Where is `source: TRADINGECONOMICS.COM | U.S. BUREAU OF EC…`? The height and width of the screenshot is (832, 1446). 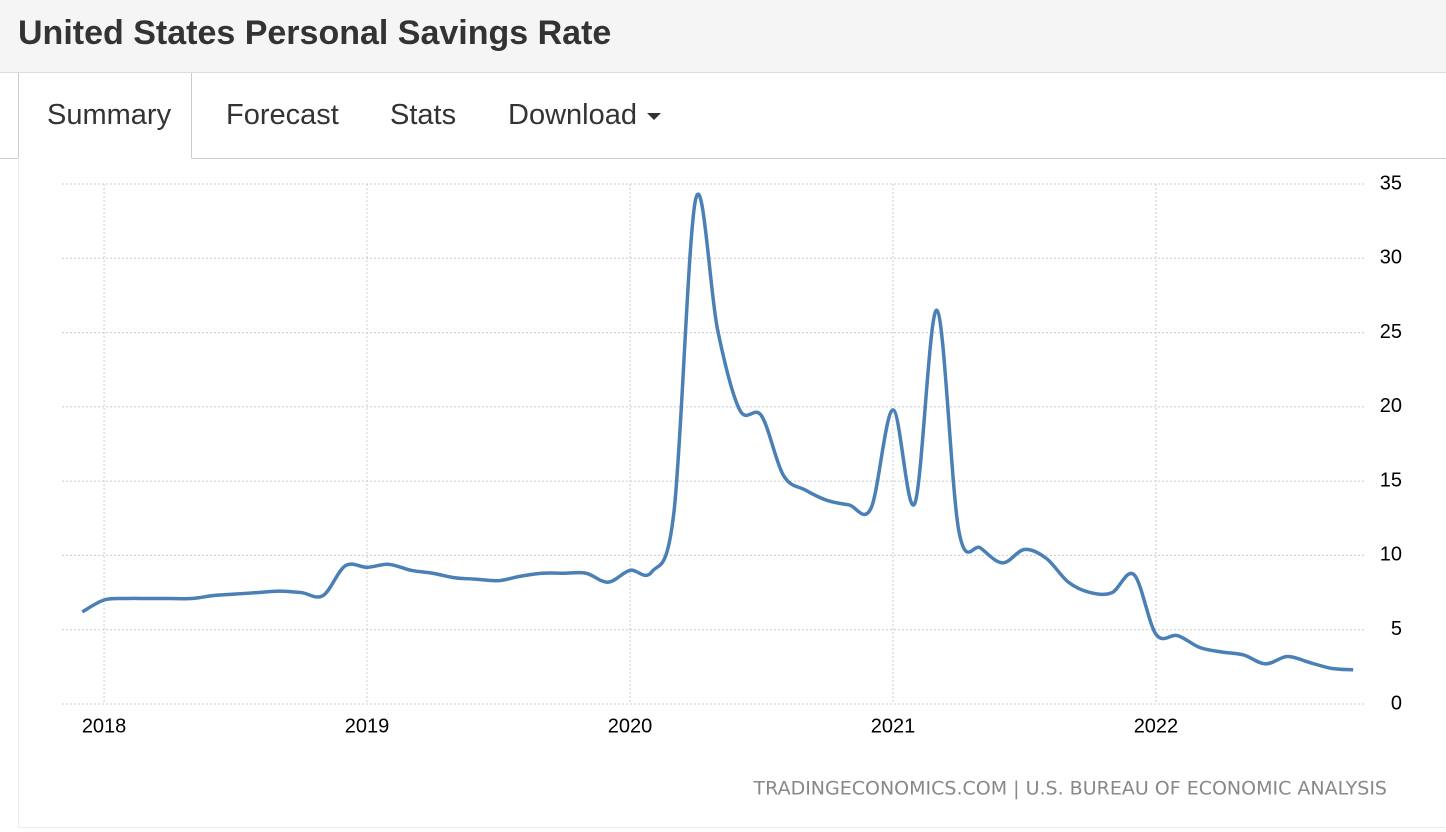 source: TRADINGECONOMICS.COM | U.S. BUREAU OF EC… is located at coordinates (1070, 789).